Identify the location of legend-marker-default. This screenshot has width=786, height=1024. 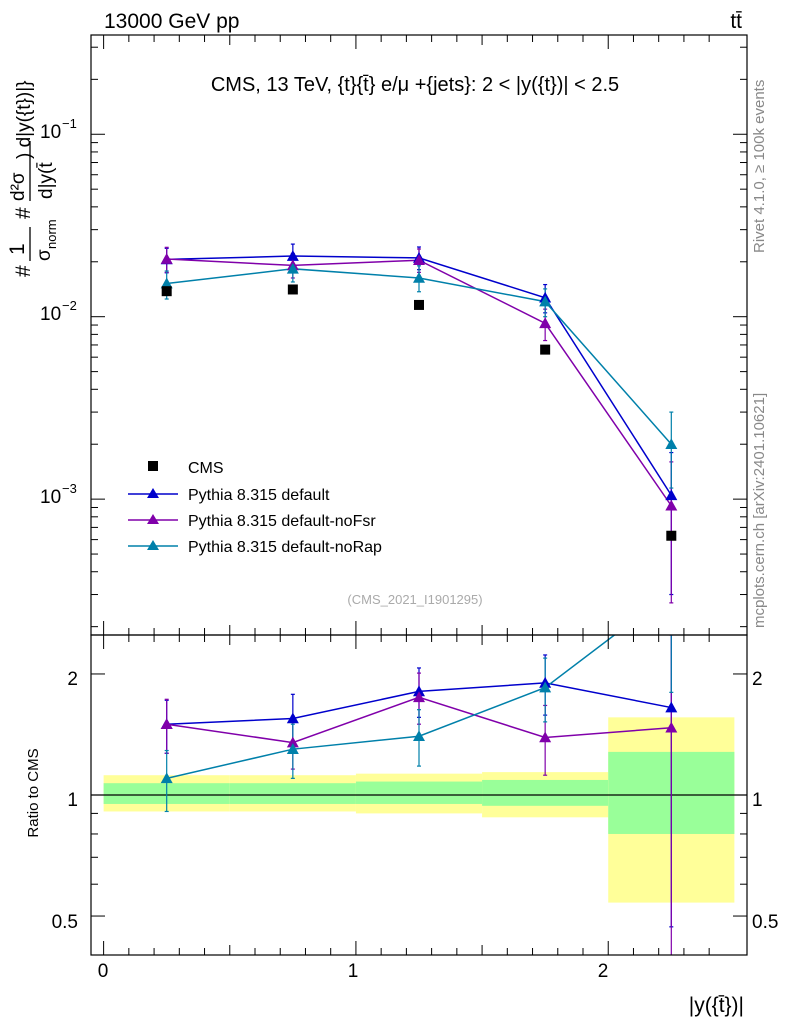
(153, 493).